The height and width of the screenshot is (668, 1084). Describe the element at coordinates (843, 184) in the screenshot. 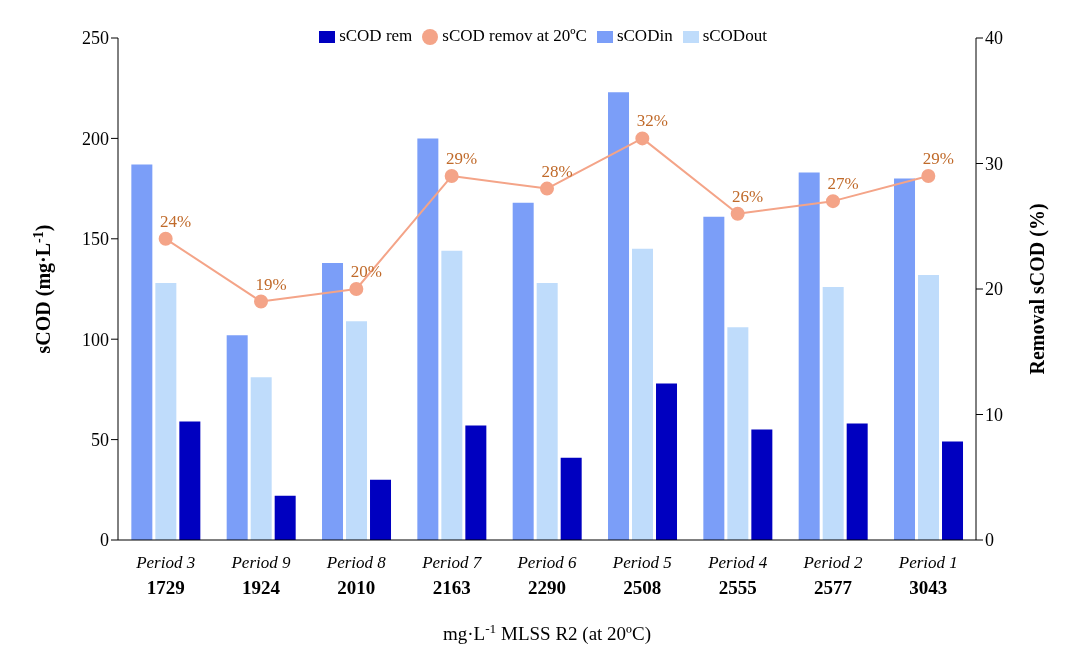

I see `data-label: 27%` at that location.